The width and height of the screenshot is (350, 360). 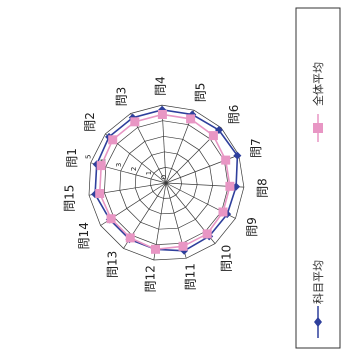 I want to click on category-label-4: 問4, so click(x=160, y=86).